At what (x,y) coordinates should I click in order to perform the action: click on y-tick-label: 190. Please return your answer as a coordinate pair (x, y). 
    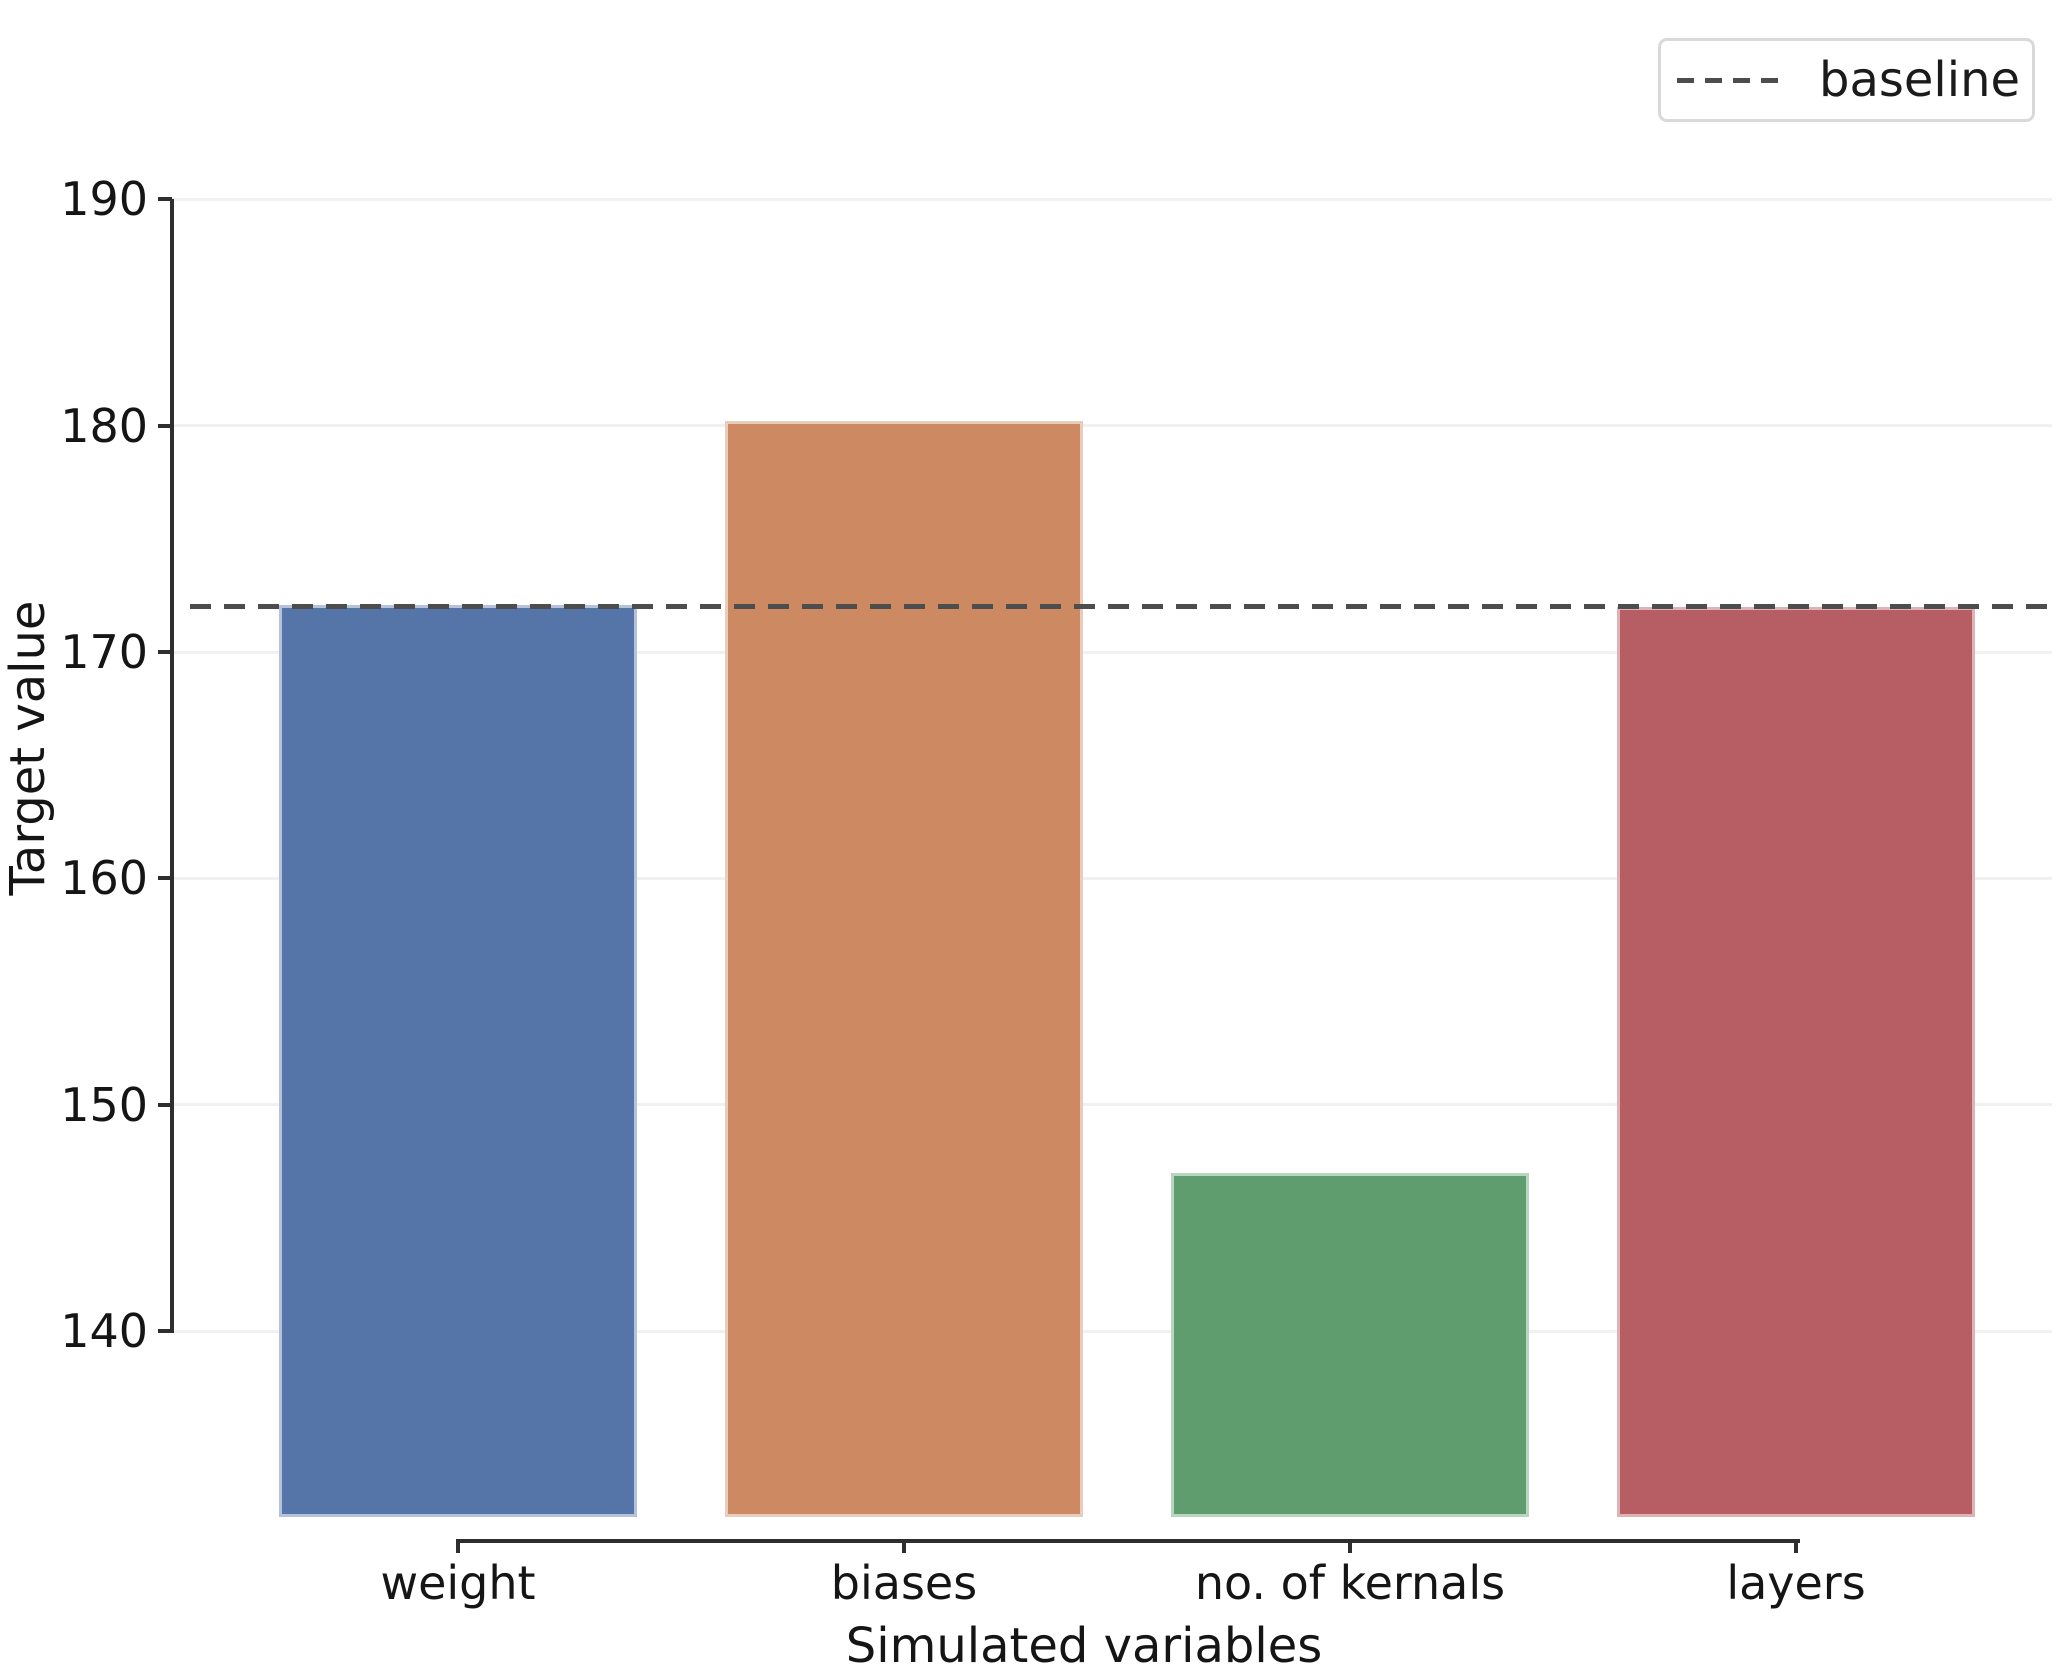
    Looking at the image, I should click on (104, 199).